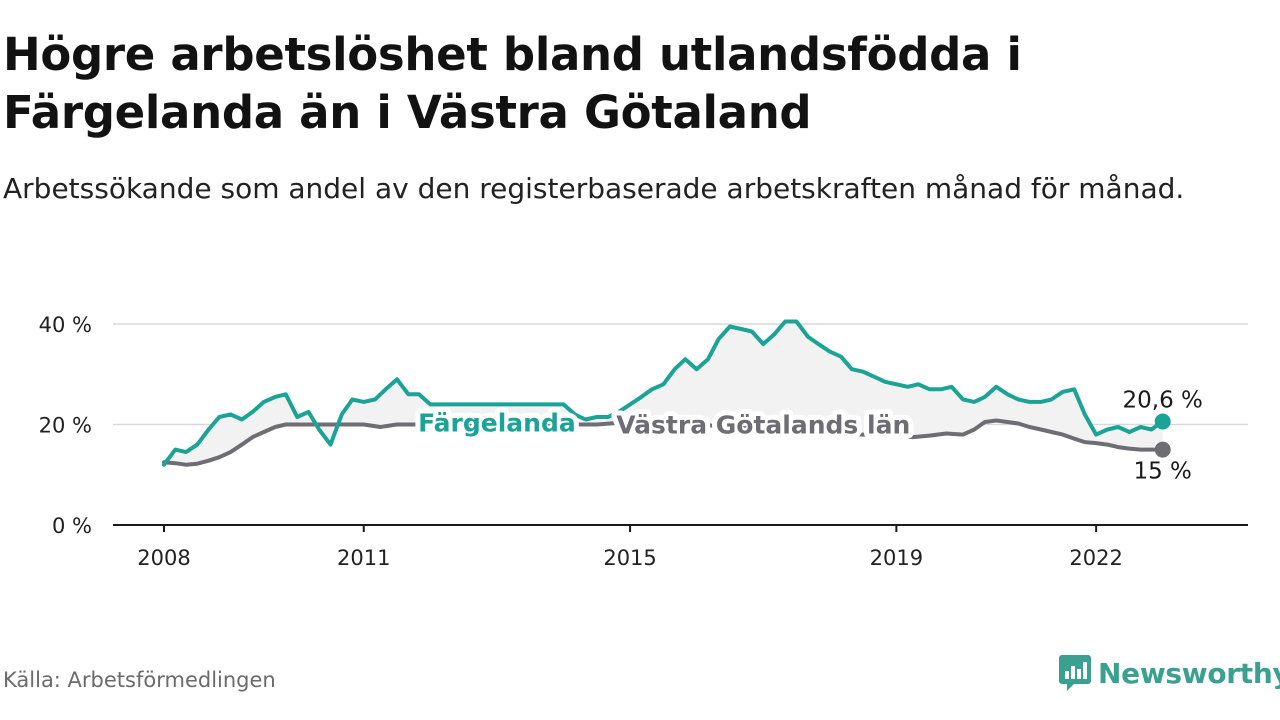  What do you see at coordinates (72, 526) in the screenshot?
I see `y-tick-label: 0 %` at bounding box center [72, 526].